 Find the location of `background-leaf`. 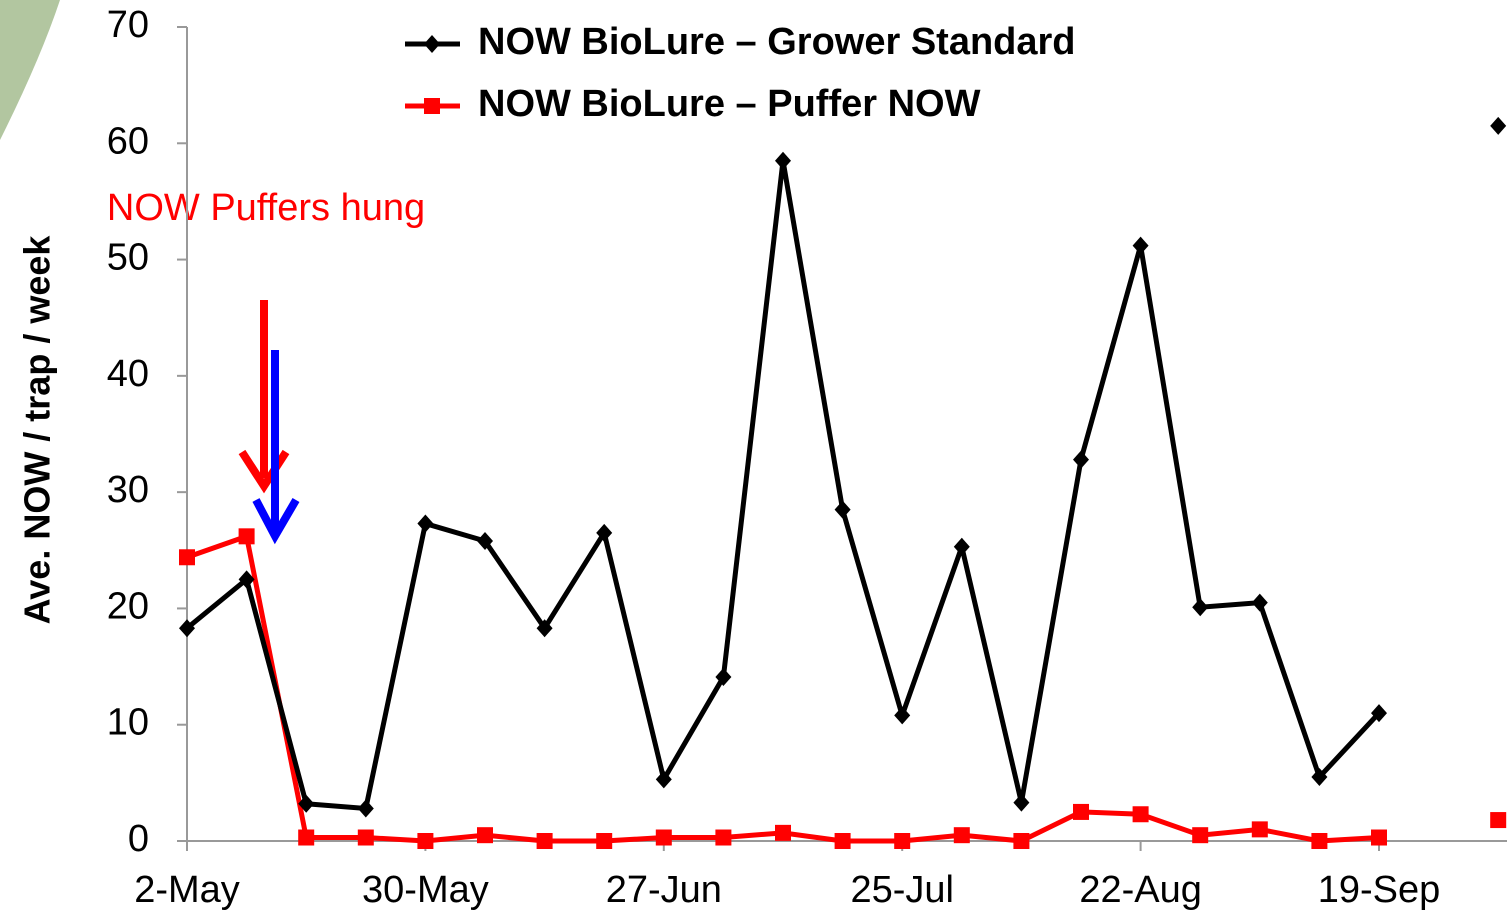

background-leaf is located at coordinates (30, 70).